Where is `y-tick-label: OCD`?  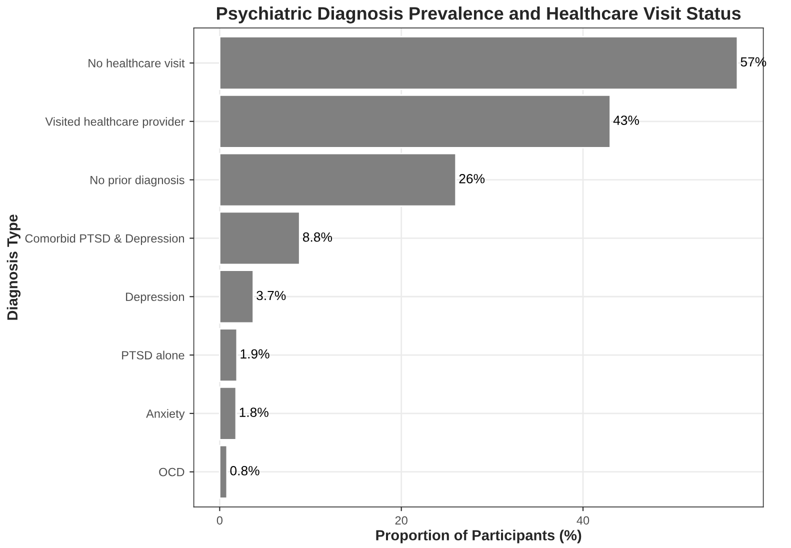
y-tick-label: OCD is located at coordinates (171, 472).